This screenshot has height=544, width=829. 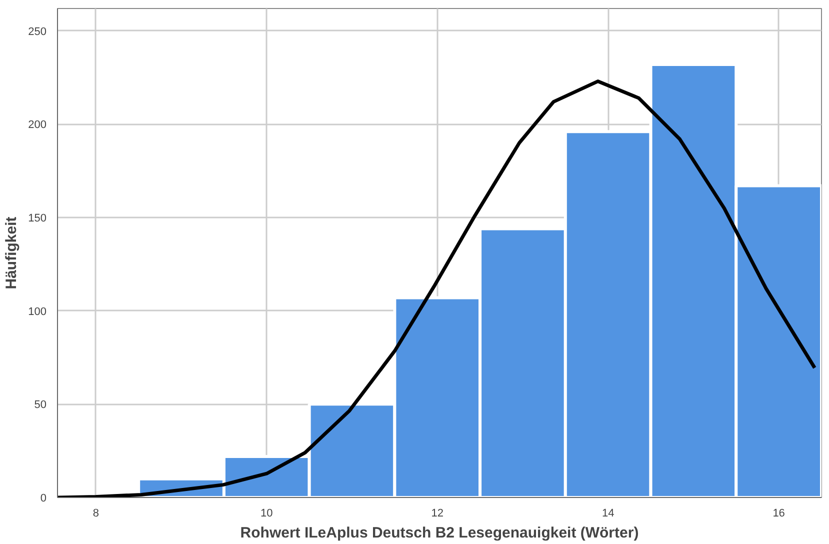 I want to click on x-tick-label: 10, so click(x=266, y=514).